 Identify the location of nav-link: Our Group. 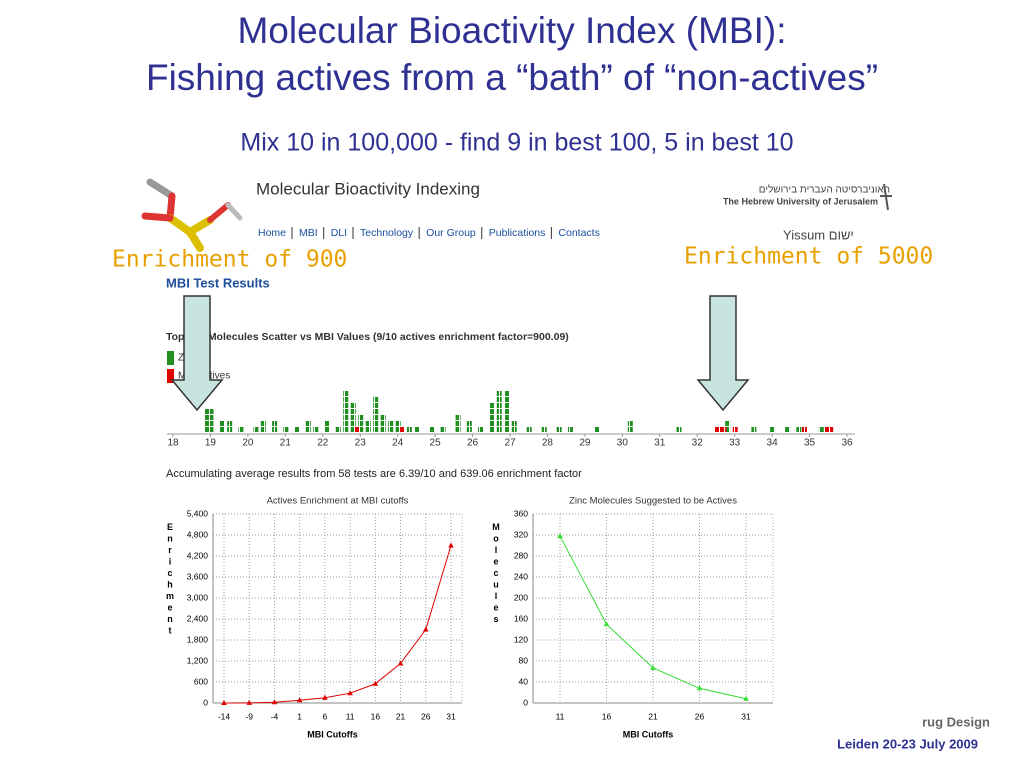
(451, 233).